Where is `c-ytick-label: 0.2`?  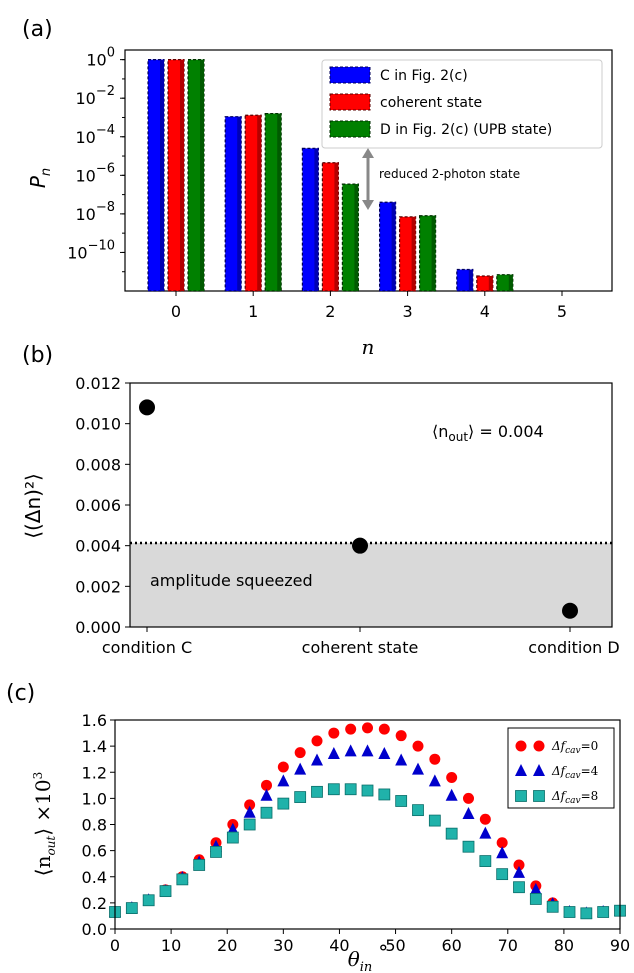
c-ytick-label: 0.2 is located at coordinates (94, 903).